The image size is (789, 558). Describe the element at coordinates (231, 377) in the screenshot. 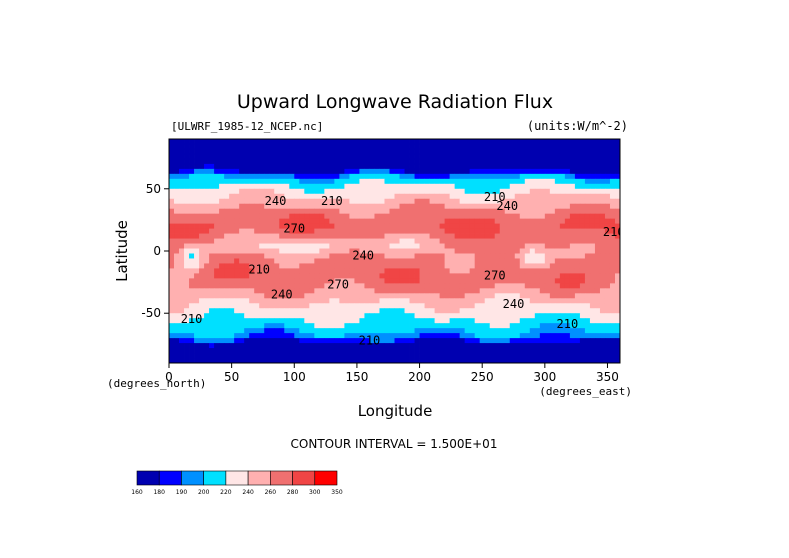

I see `x-tick-label: 50` at that location.